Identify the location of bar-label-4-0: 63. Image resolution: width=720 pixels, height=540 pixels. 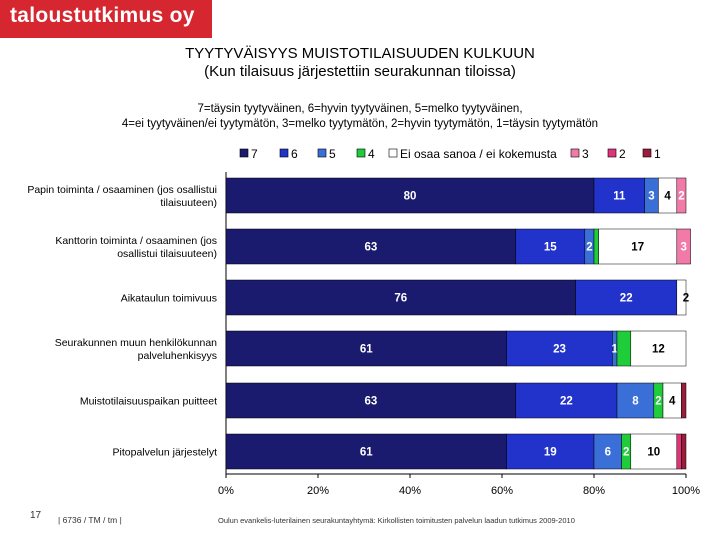
(371, 402).